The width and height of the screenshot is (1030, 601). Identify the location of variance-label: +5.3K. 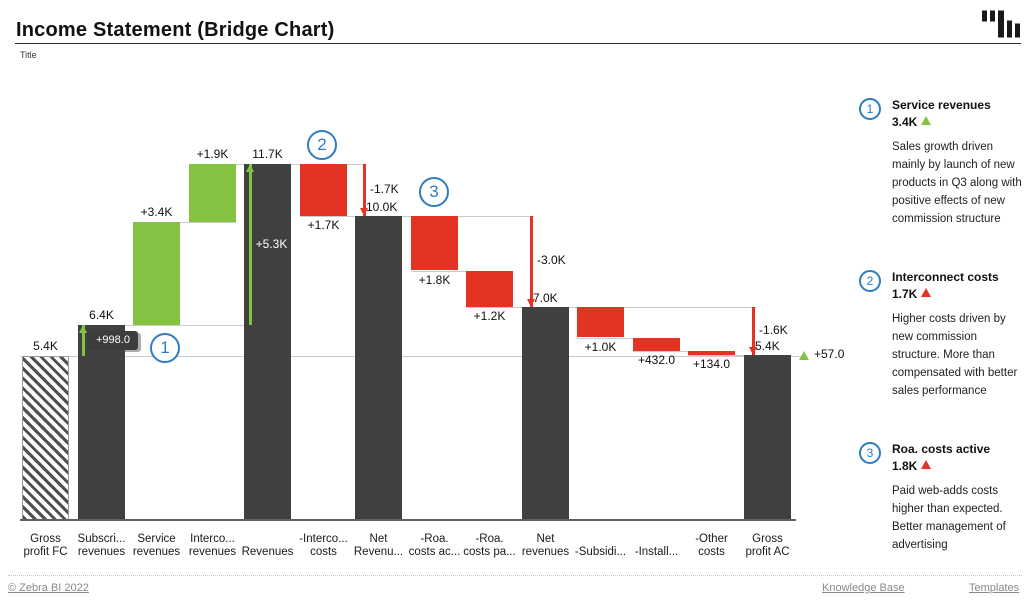
(271, 243).